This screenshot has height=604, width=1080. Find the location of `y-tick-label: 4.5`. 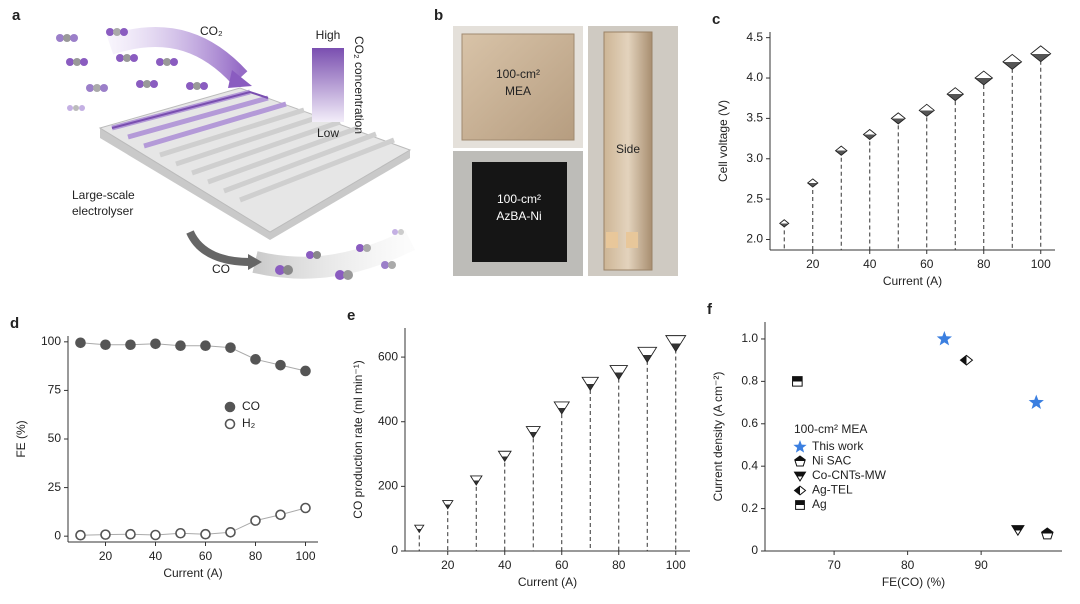

y-tick-label: 4.5 is located at coordinates (754, 37).